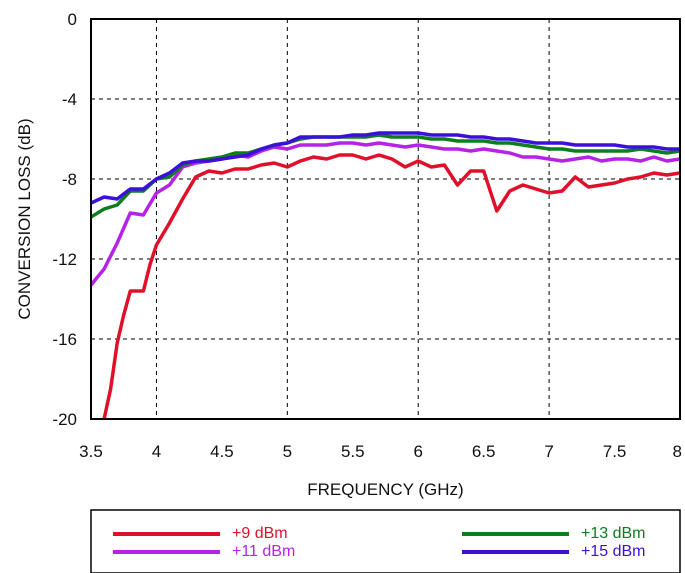 Image resolution: width=685 pixels, height=573 pixels. What do you see at coordinates (72, 19) in the screenshot?
I see `y-tick-label: 0` at bounding box center [72, 19].